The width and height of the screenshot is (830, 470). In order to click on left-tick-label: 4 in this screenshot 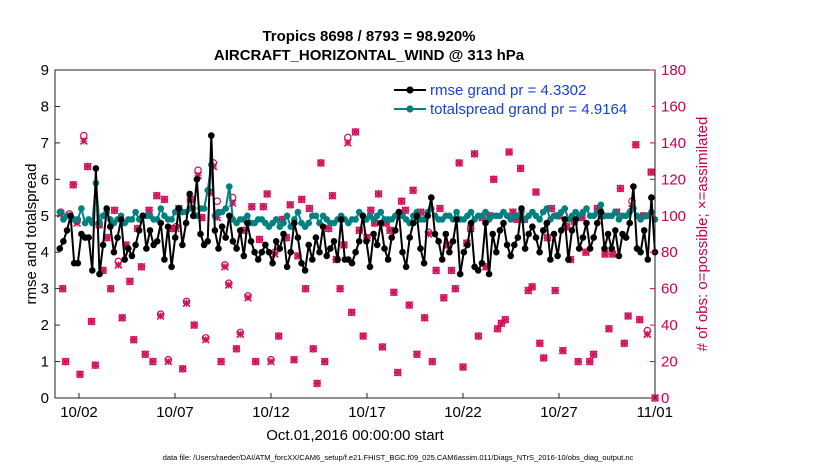, I will do `click(45, 252)`.